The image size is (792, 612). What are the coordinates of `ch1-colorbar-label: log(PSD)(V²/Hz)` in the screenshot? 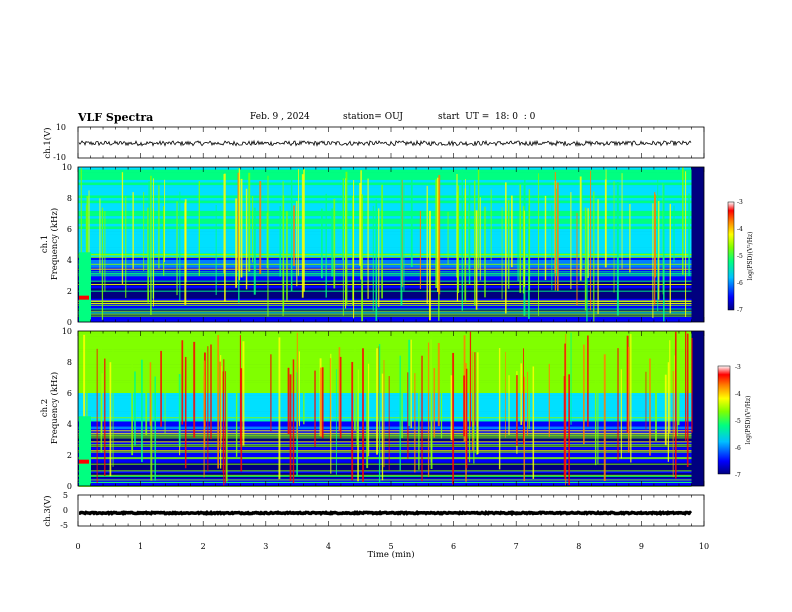 It's located at (750, 256).